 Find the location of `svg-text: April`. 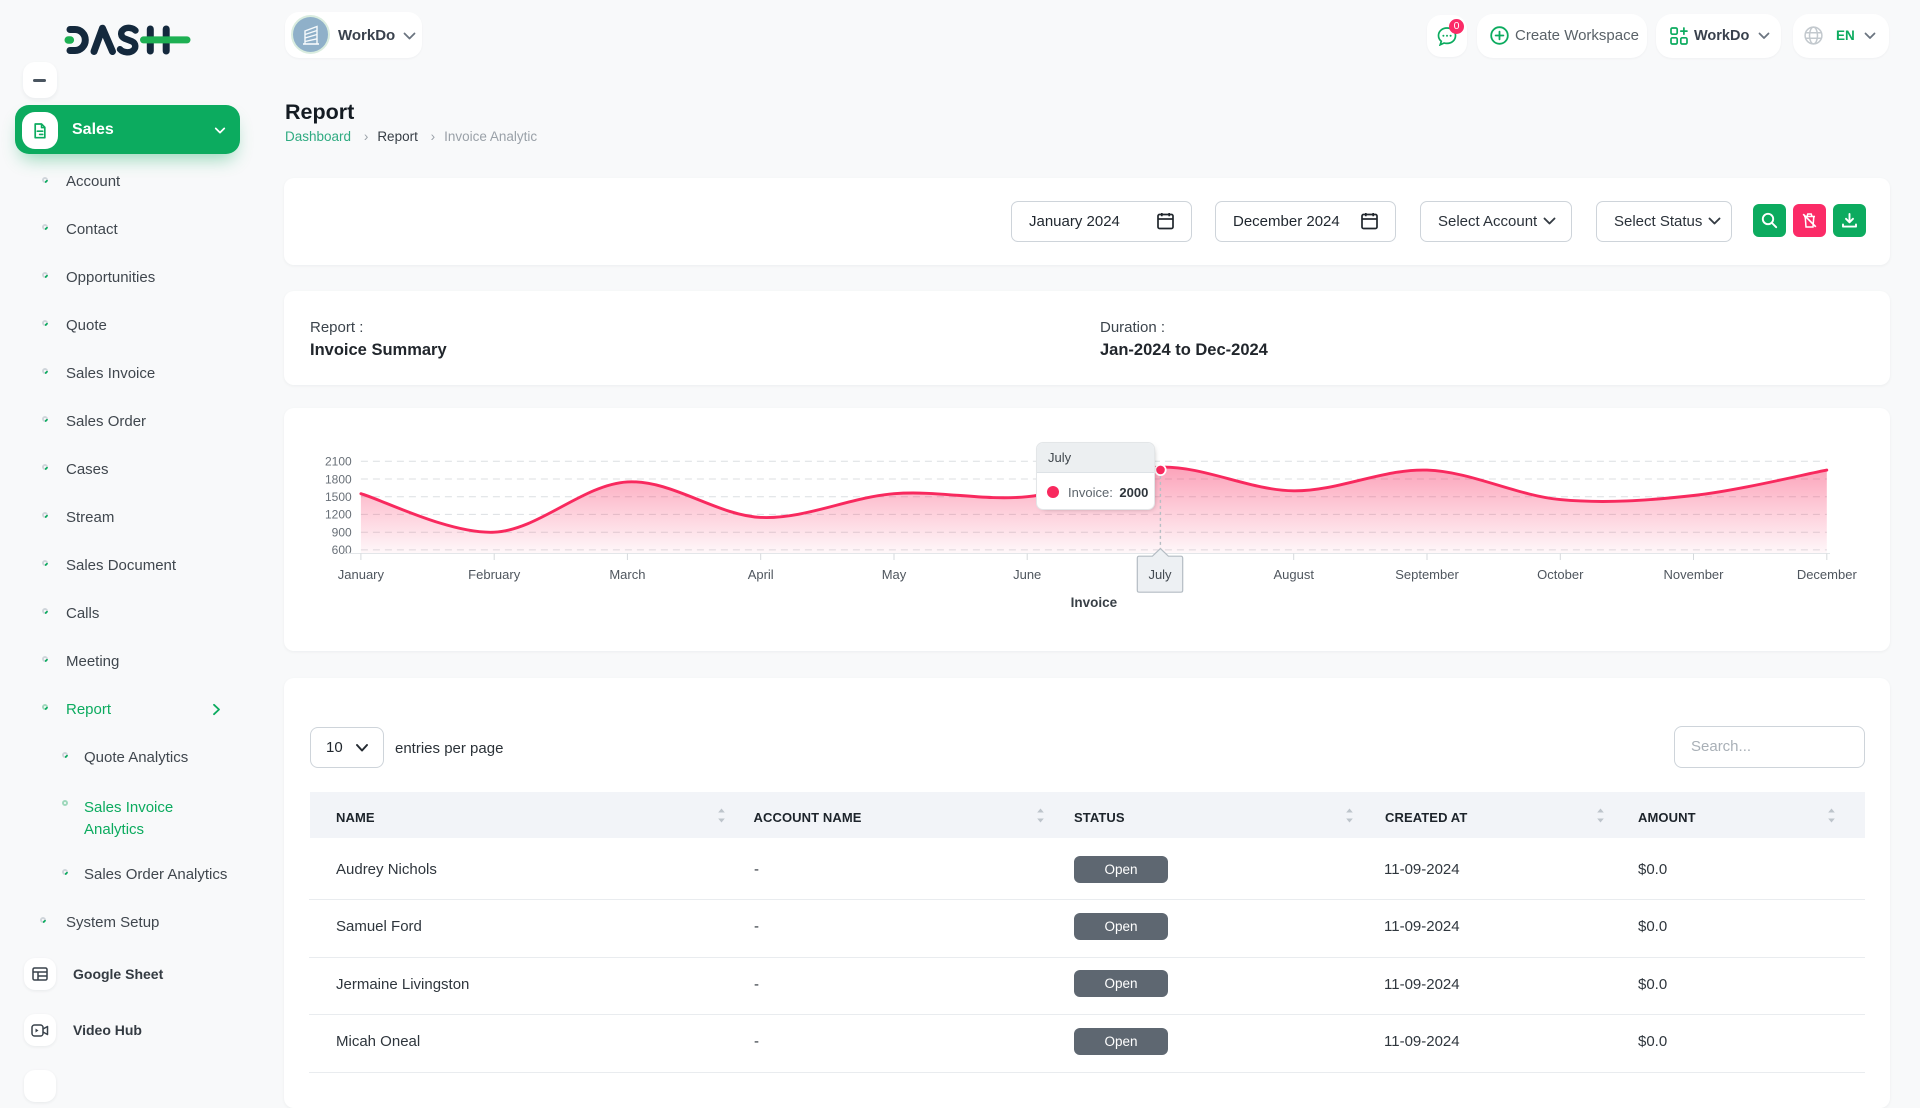

svg-text: April is located at coordinates (761, 573).